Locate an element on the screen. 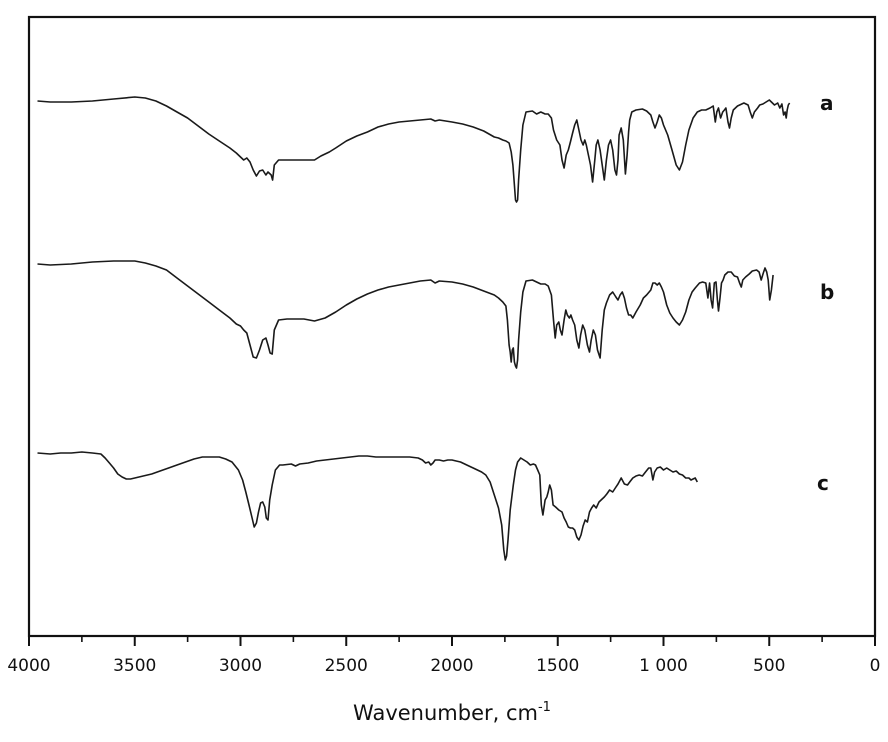  trace-labels: a b c is located at coordinates (825, 293).